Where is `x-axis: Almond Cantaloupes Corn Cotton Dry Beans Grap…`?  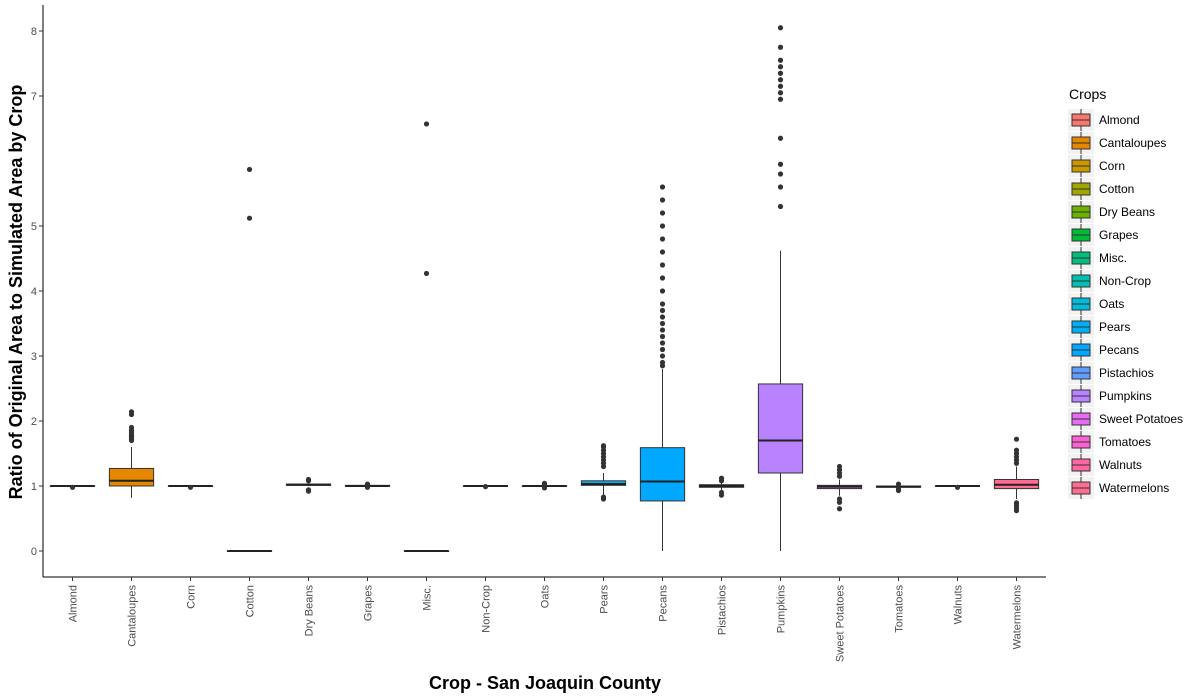 x-axis: Almond Cantaloupes Corn Cotton Dry Beans Grap… is located at coordinates (544, 619).